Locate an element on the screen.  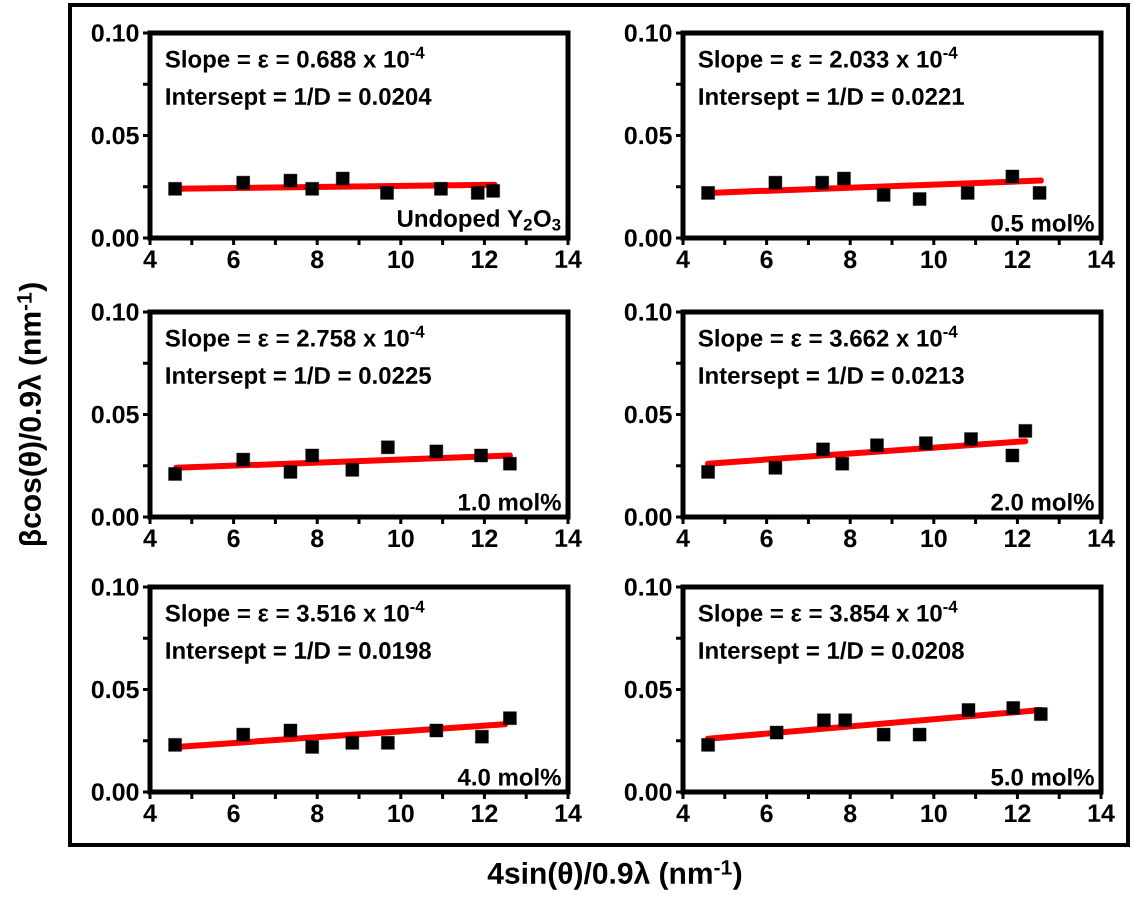
annotation: Intersept = 1/D = 0.0198 is located at coordinates (298, 652).